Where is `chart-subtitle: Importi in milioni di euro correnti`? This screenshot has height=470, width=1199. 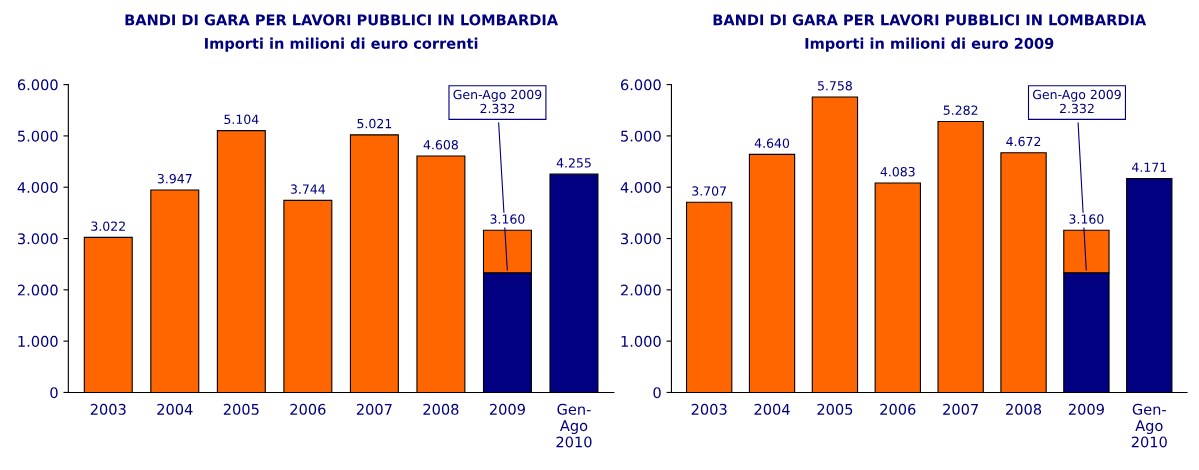 chart-subtitle: Importi in milioni di euro correnti is located at coordinates (341, 44).